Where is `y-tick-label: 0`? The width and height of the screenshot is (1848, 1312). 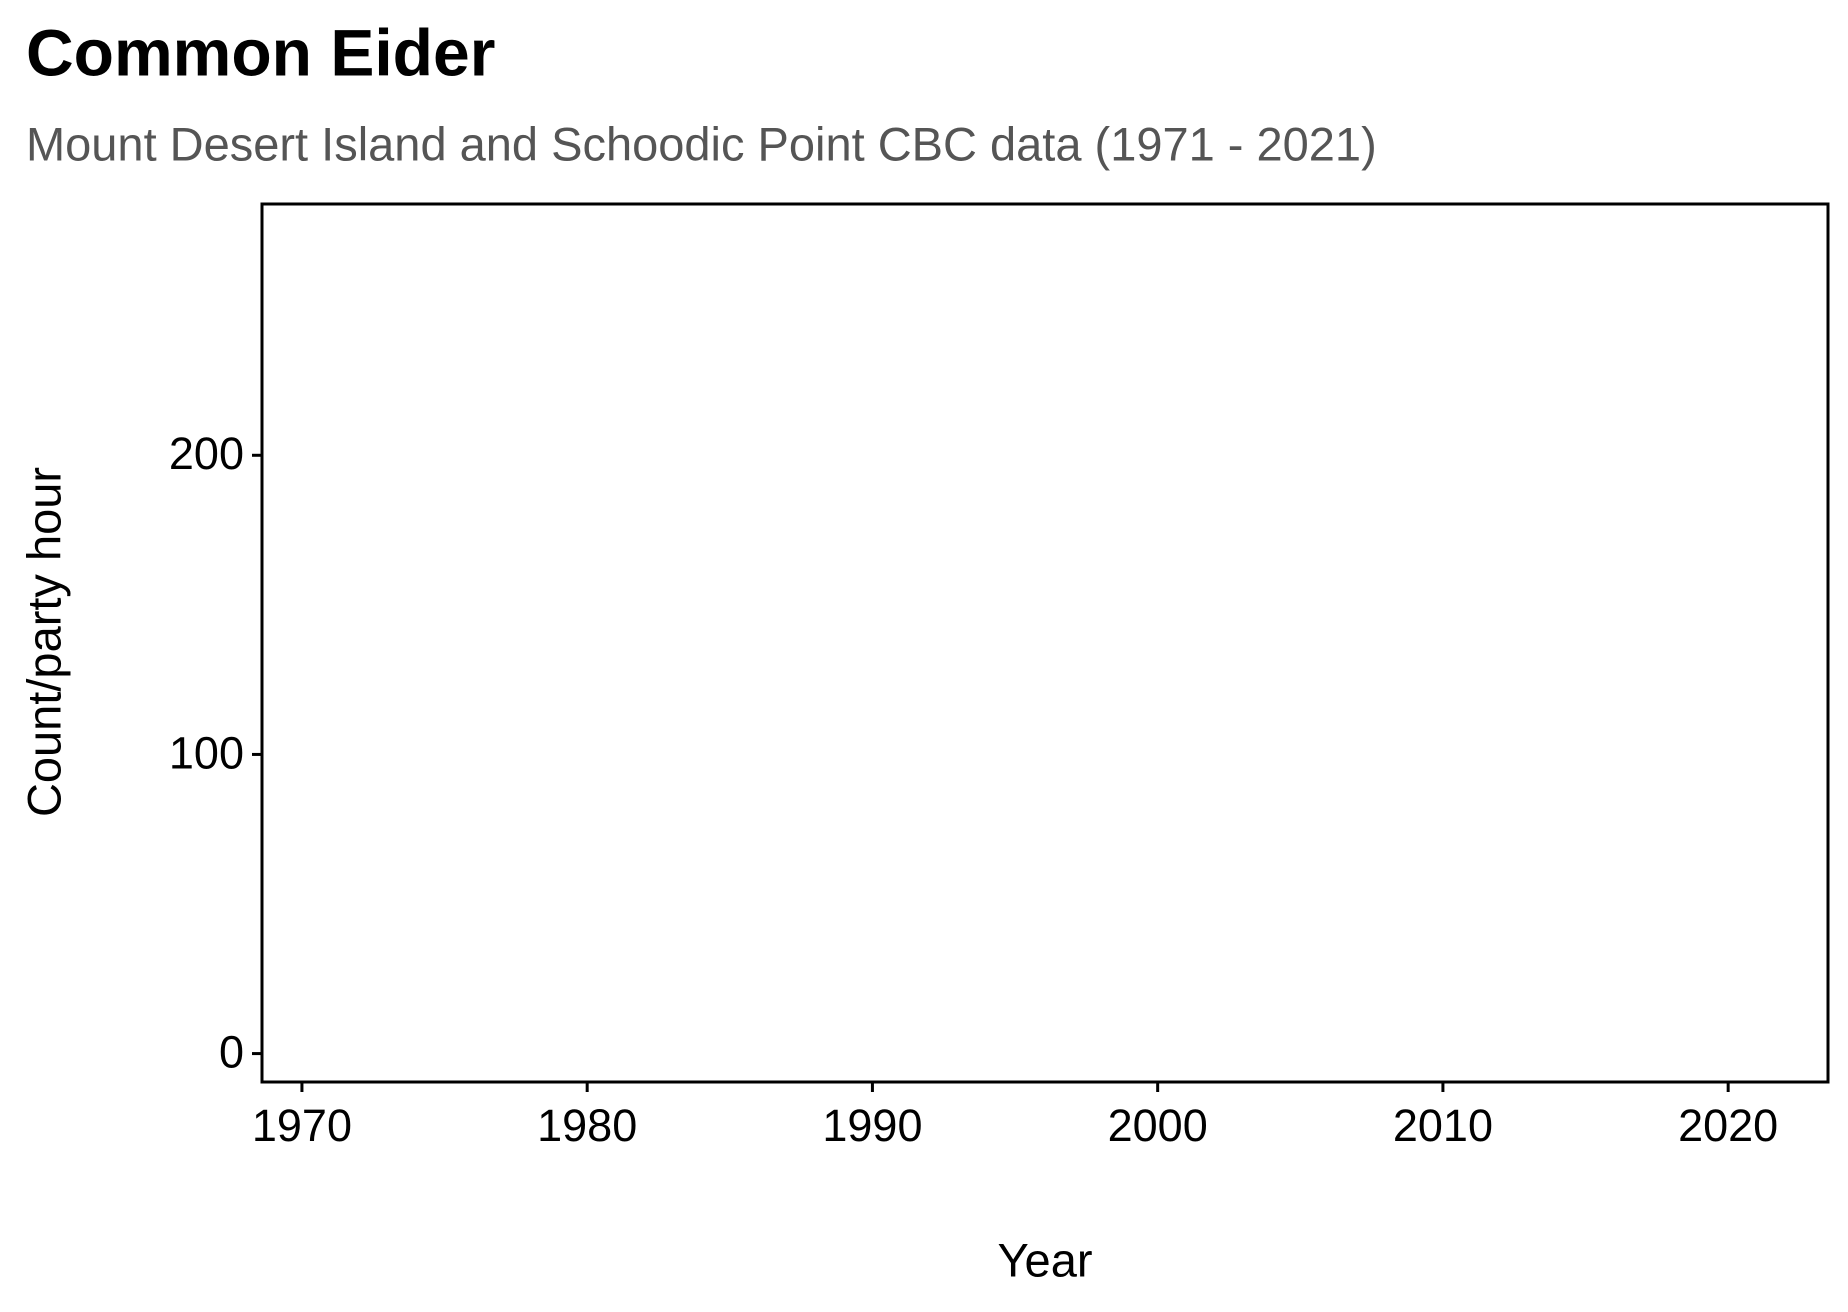
y-tick-label: 0 is located at coordinates (231, 1051).